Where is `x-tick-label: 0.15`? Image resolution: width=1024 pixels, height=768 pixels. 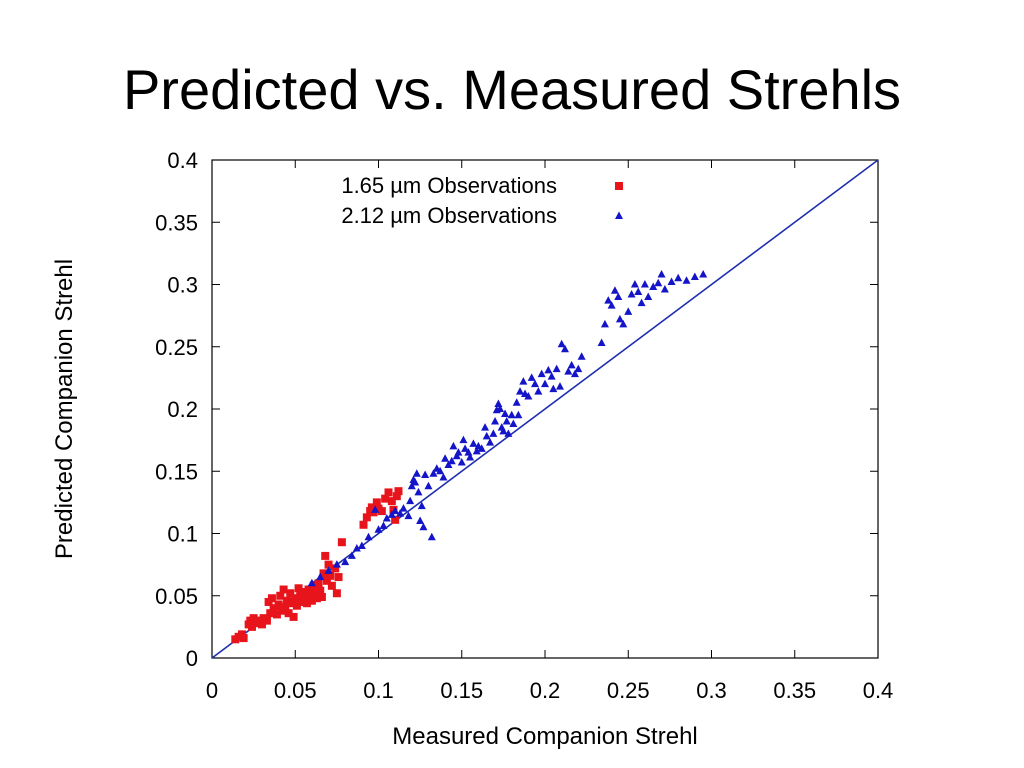 x-tick-label: 0.15 is located at coordinates (461, 690).